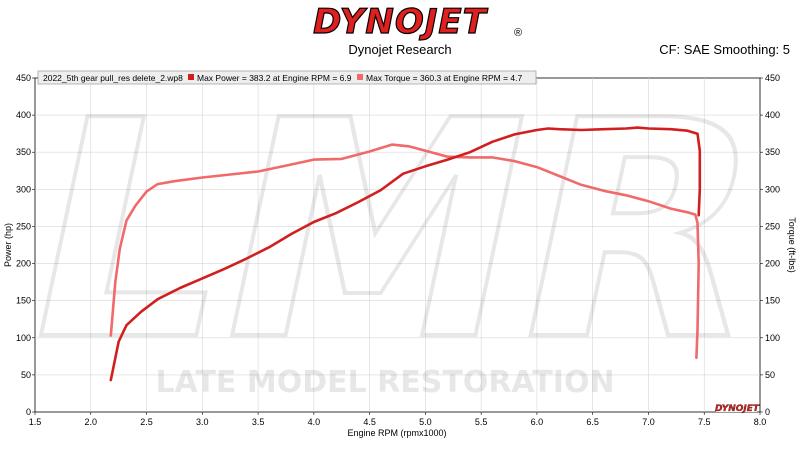 Image resolution: width=800 pixels, height=450 pixels. What do you see at coordinates (518, 33) in the screenshot?
I see `registered-mark: ®` at bounding box center [518, 33].